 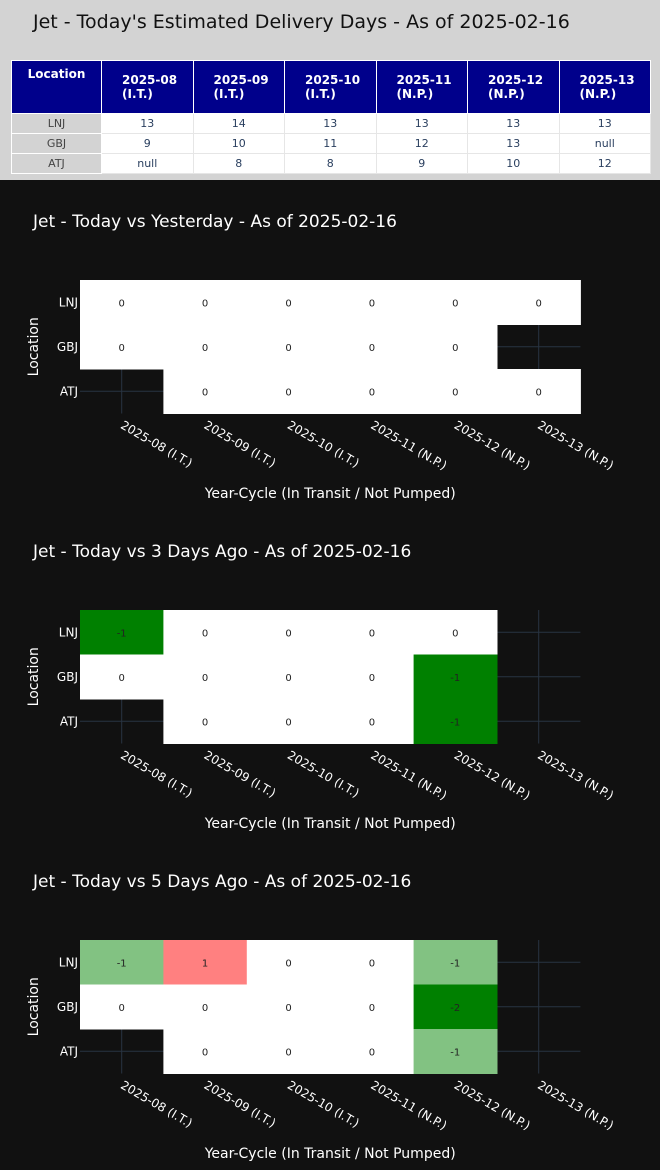 I want to click on column-header-location: Location, so click(x=56, y=87).